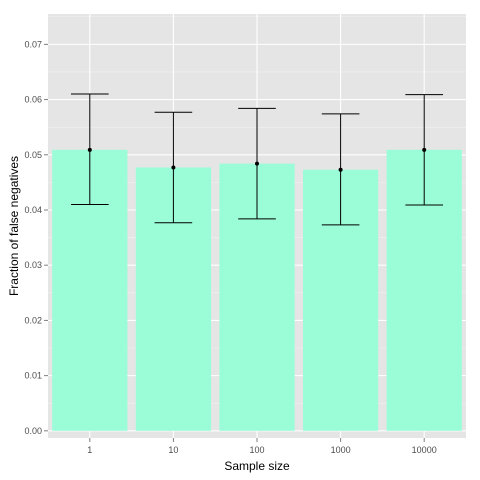 This screenshot has height=480, width=480. Describe the element at coordinates (33, 431) in the screenshot. I see `y-tick-label: 0.00` at that location.